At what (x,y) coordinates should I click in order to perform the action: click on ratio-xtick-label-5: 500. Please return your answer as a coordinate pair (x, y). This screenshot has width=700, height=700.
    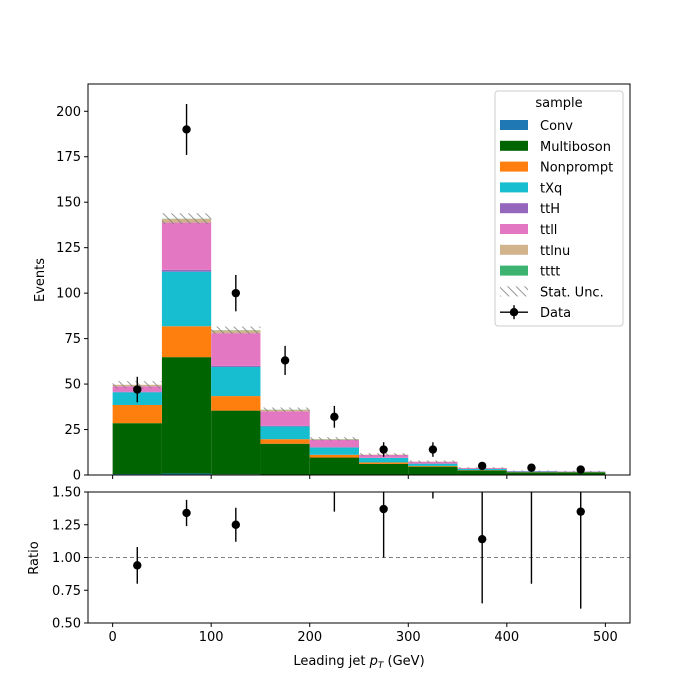
    Looking at the image, I should click on (605, 637).